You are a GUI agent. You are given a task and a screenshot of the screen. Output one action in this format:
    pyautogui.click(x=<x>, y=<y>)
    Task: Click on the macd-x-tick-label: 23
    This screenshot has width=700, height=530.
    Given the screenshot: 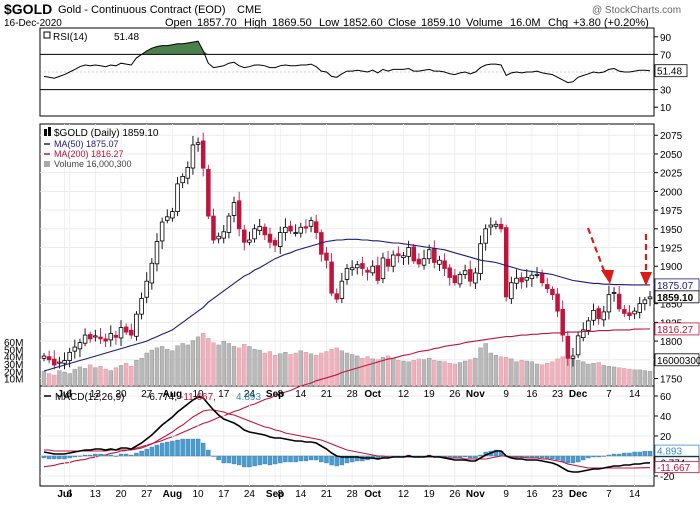 What is the action you would take?
    pyautogui.click(x=558, y=494)
    